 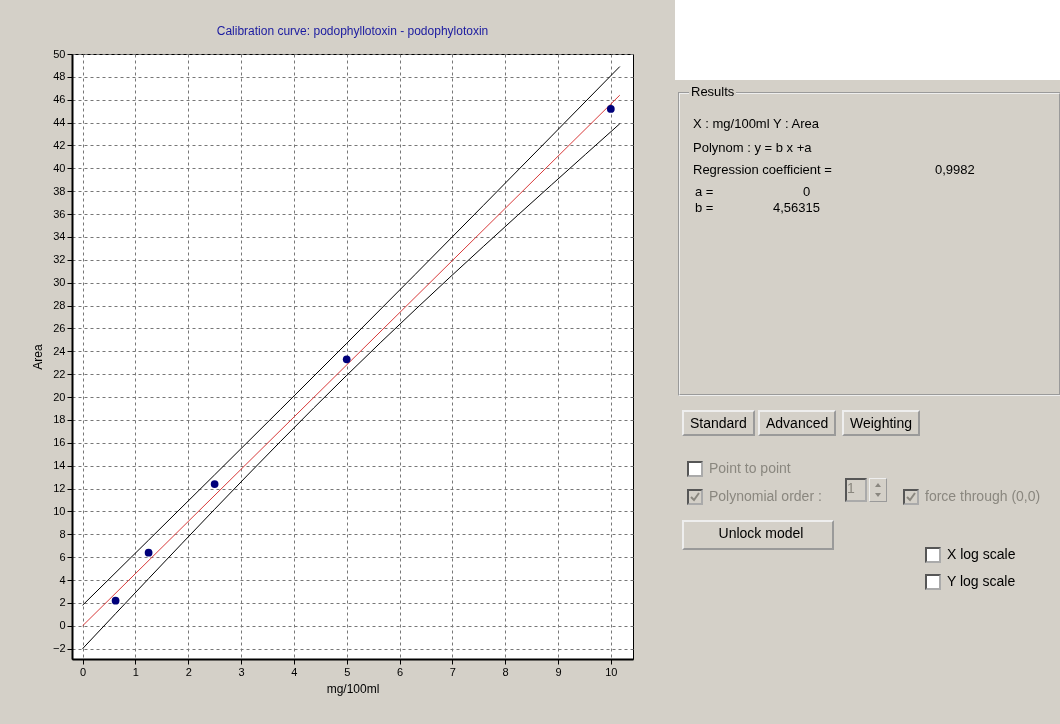 I want to click on y-tick-label: 14, so click(x=59, y=465).